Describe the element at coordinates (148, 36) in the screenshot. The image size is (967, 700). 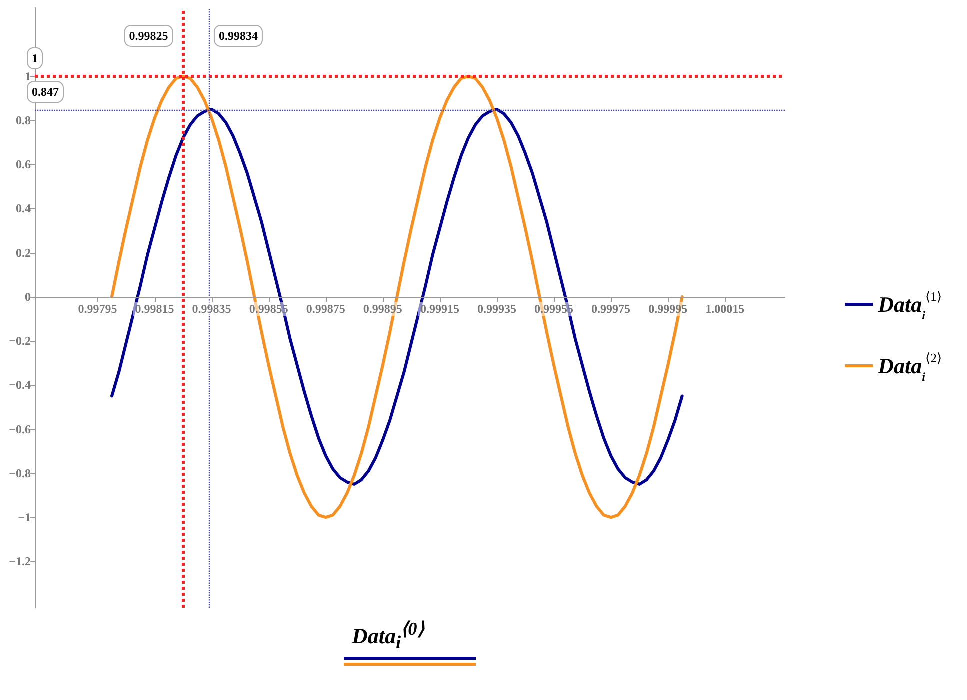
I see `ref-line-label: 0.99825` at that location.